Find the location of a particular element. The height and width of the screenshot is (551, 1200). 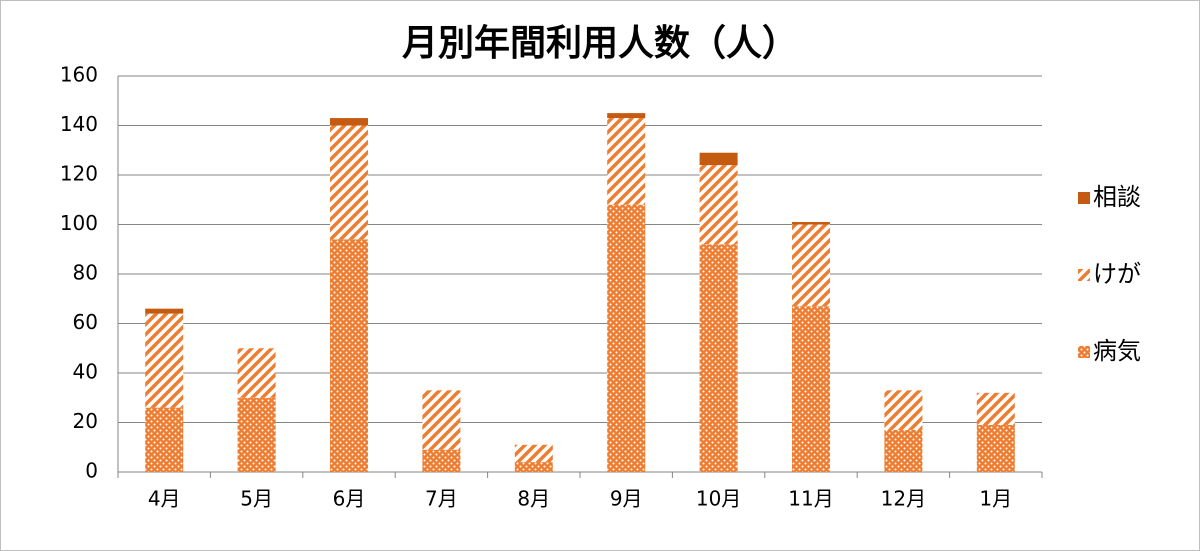

y-tick-label: 40 is located at coordinates (85, 372).